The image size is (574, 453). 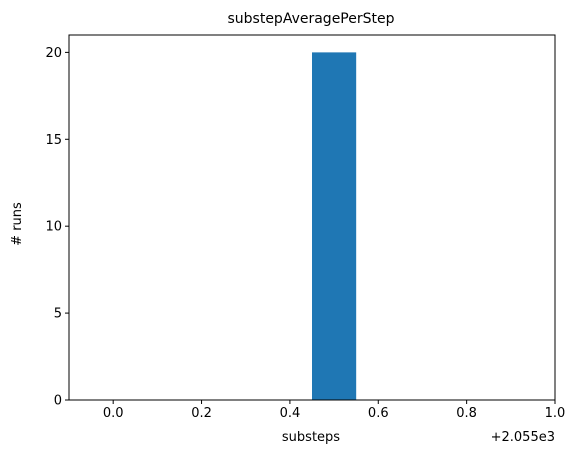 I want to click on bars-group, so click(x=334, y=226).